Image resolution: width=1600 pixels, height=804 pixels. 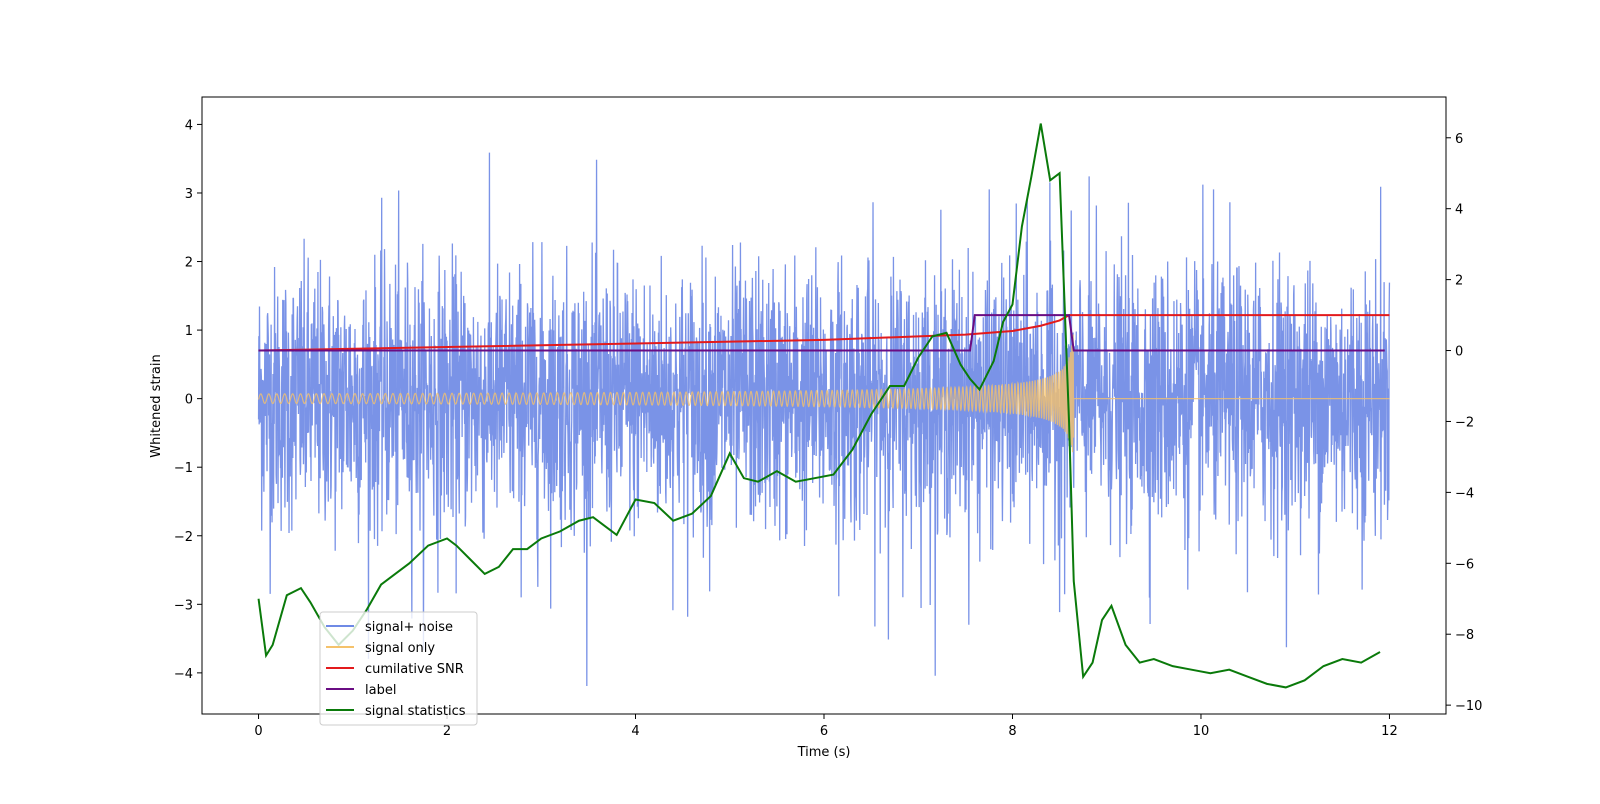 What do you see at coordinates (1012, 731) in the screenshot?
I see `x-tick-label: 8` at bounding box center [1012, 731].